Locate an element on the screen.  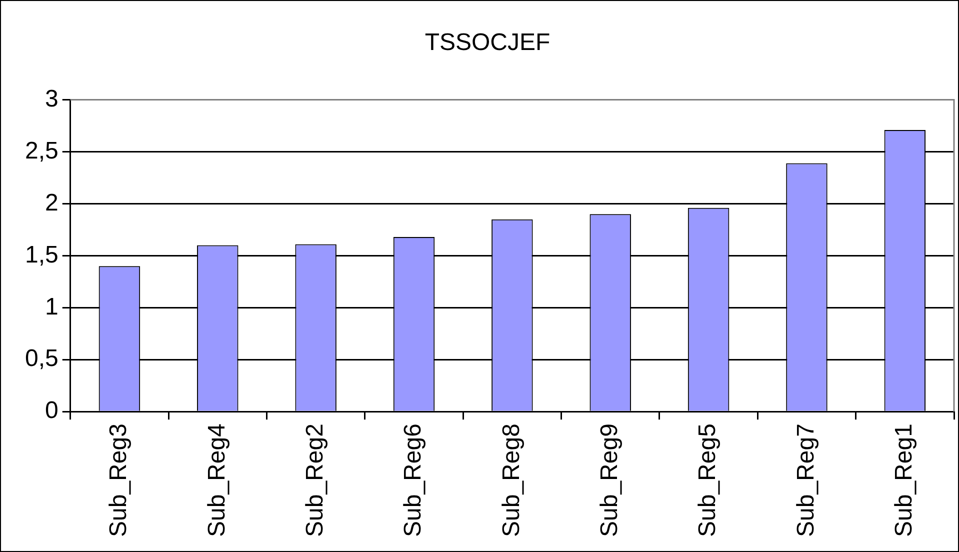
x-tick-label: Sub_Reg3 is located at coordinates (118, 481).